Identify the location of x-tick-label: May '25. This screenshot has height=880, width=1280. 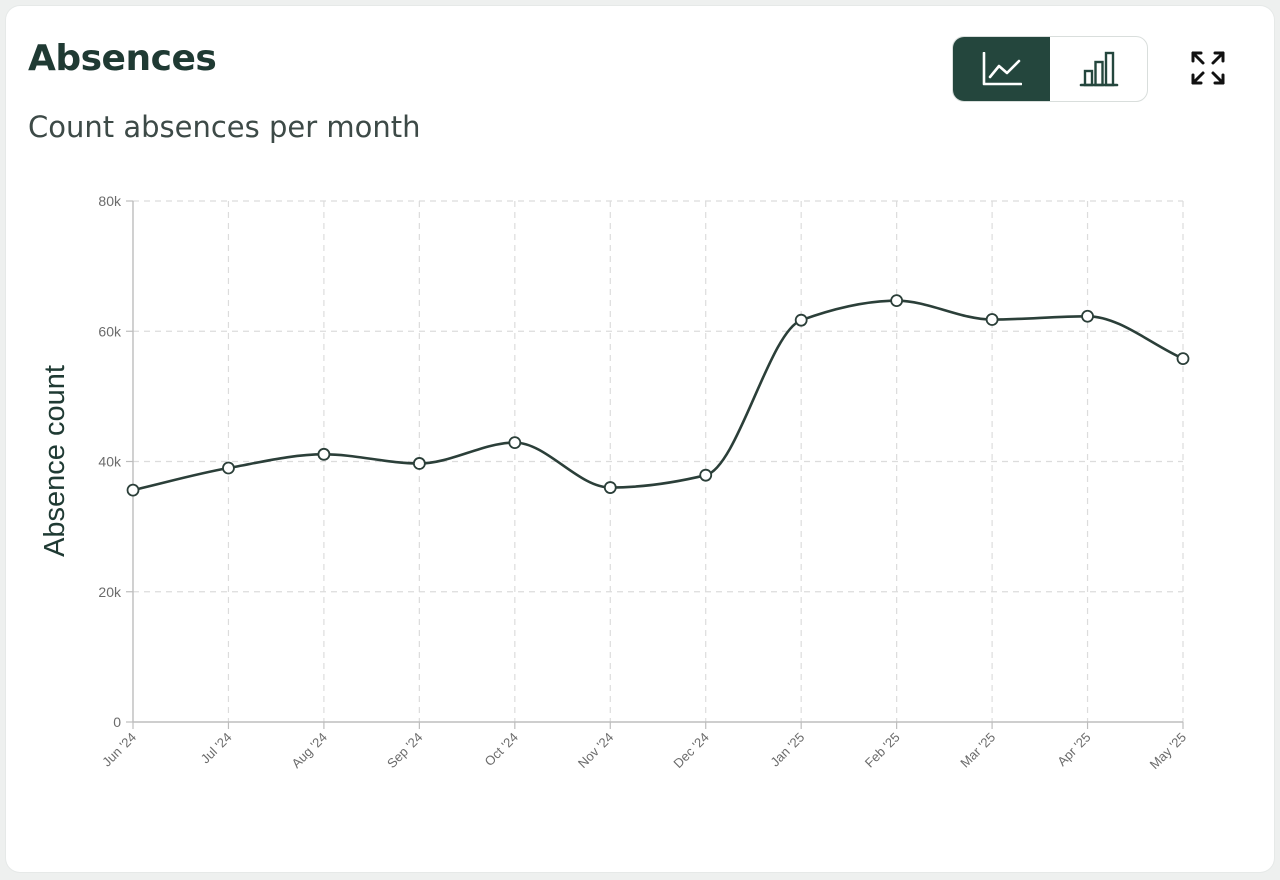
(1168, 751).